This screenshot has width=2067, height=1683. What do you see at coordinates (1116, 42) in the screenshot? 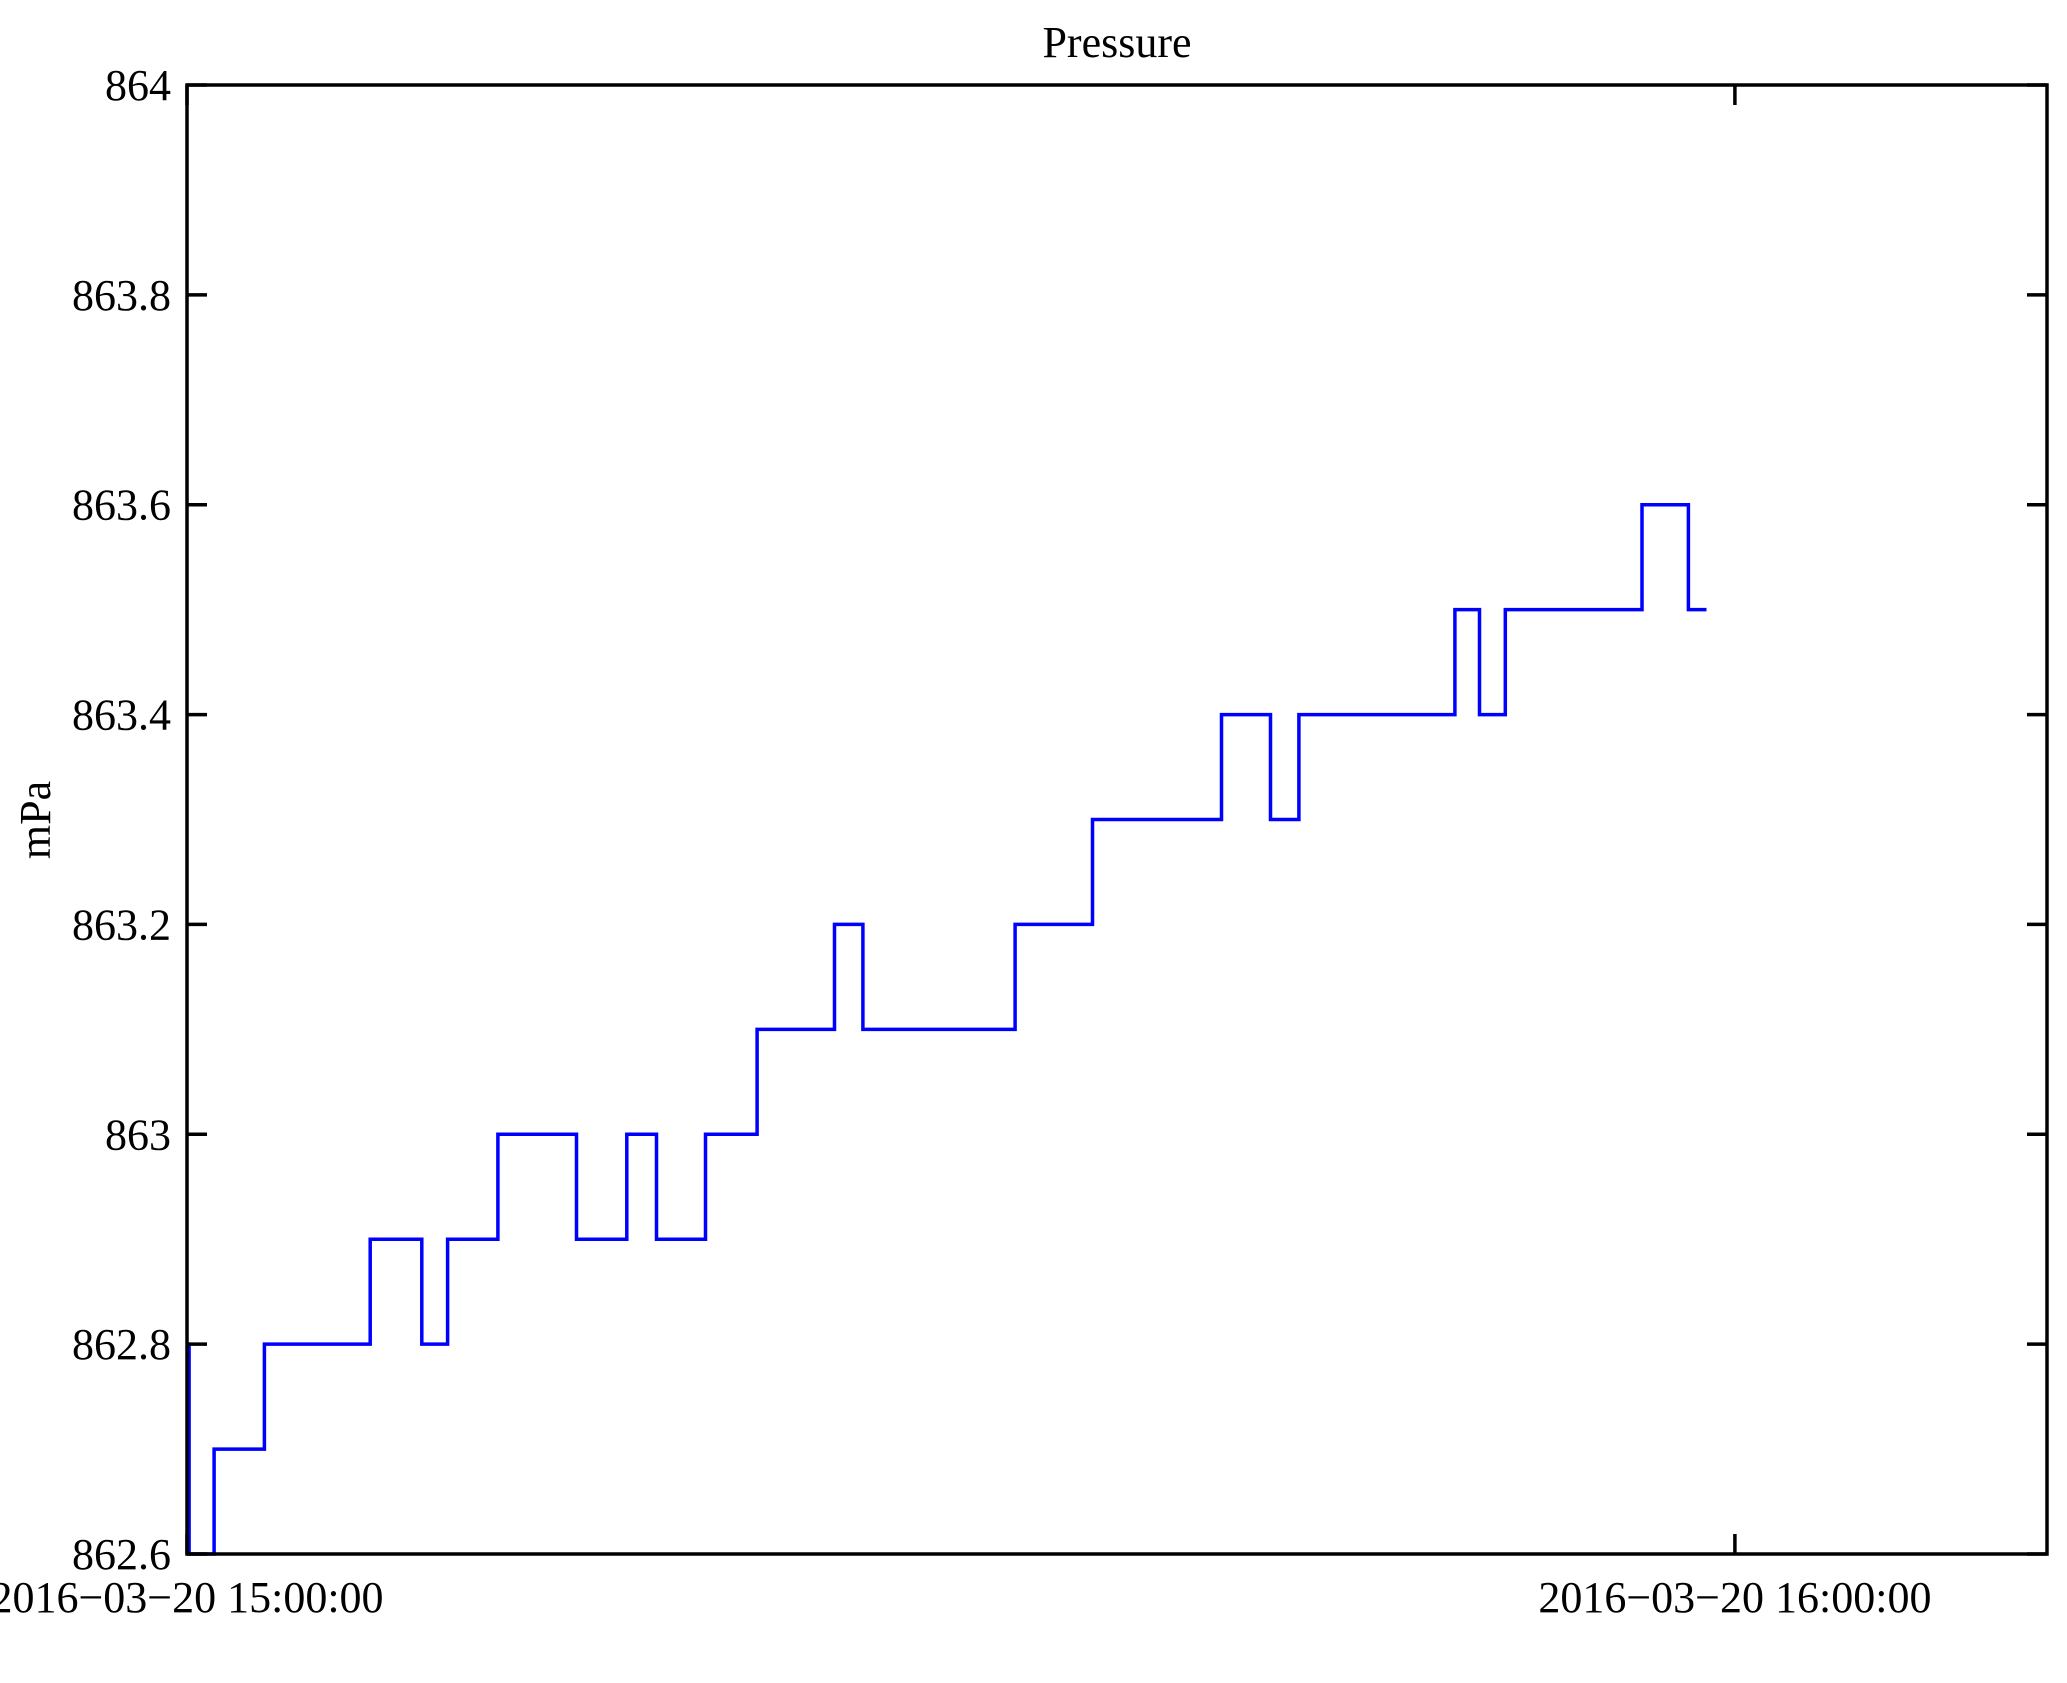
I see `chart-title: Pressure` at bounding box center [1116, 42].